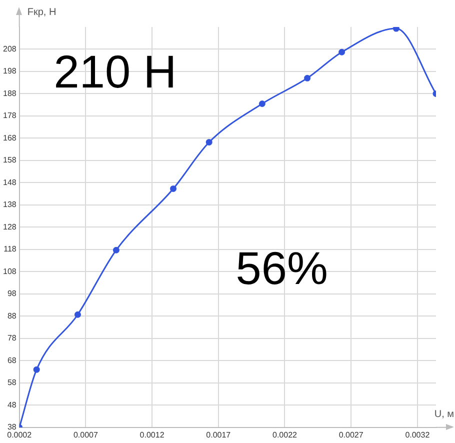  What do you see at coordinates (9, 227) in the screenshot?
I see `y-tick-label: 128` at bounding box center [9, 227].